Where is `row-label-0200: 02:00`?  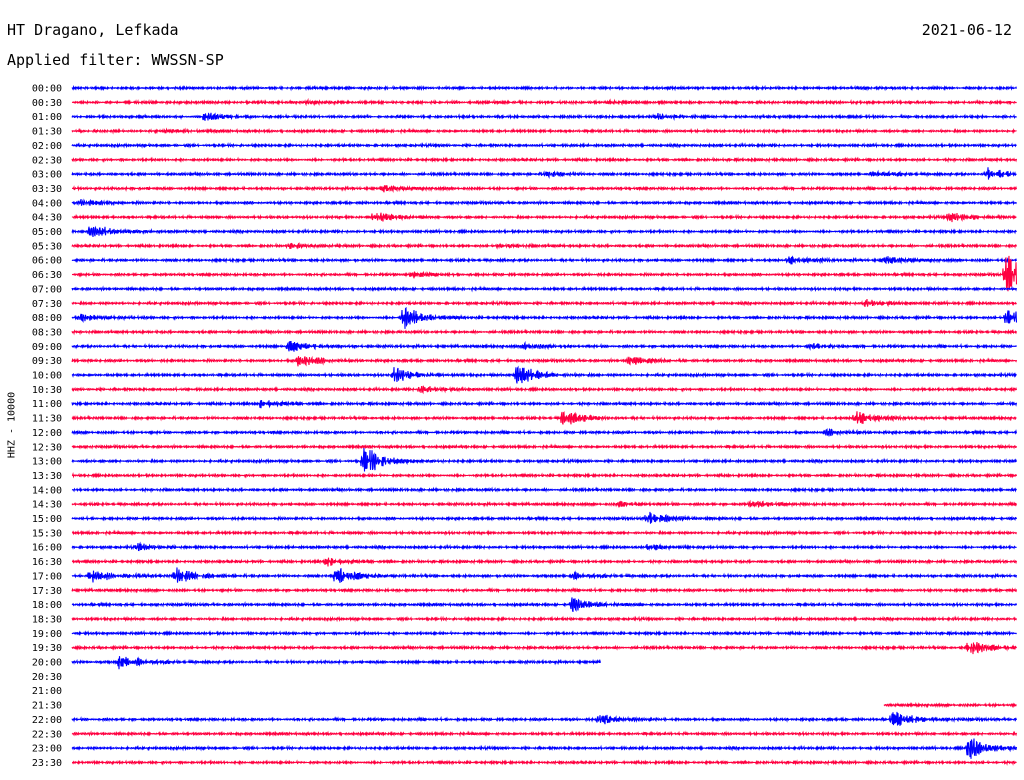
row-label-0200: 02:00 is located at coordinates (47, 146).